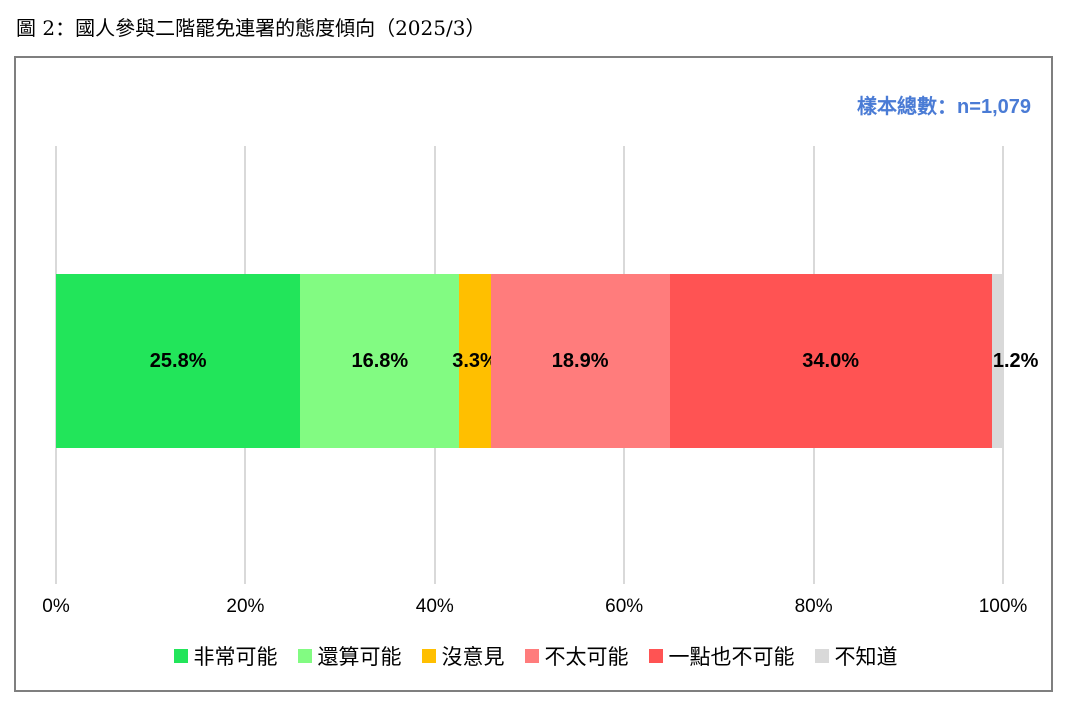 This screenshot has height=715, width=1071. Describe the element at coordinates (813, 606) in the screenshot. I see `x-tick-label: 80%` at that location.